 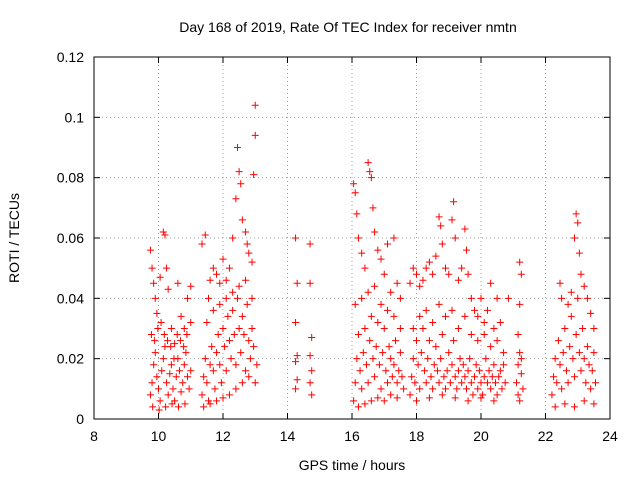 What do you see at coordinates (223, 436) in the screenshot?
I see `x-tick-label: 12` at bounding box center [223, 436].